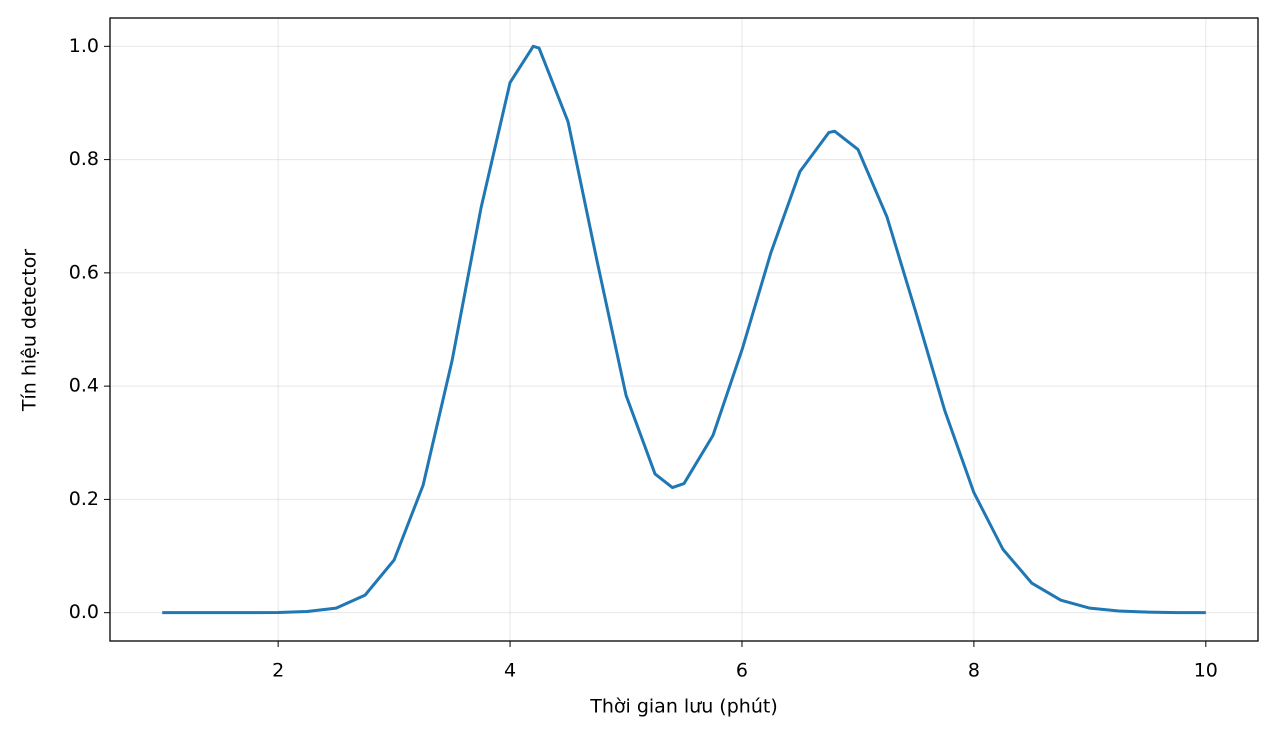 Image resolution: width=1277 pixels, height=738 pixels. Describe the element at coordinates (974, 671) in the screenshot. I see `x-tick-label: 8` at that location.